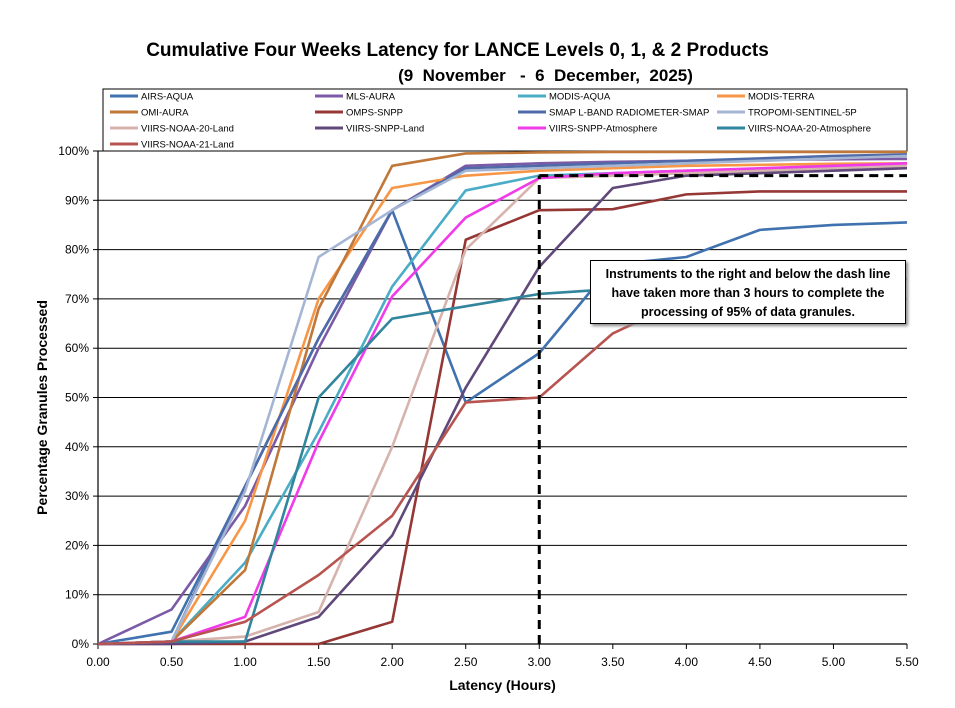 Image resolution: width=955 pixels, height=708 pixels. Describe the element at coordinates (687, 662) in the screenshot. I see `x-tick-label: 4.00` at that location.